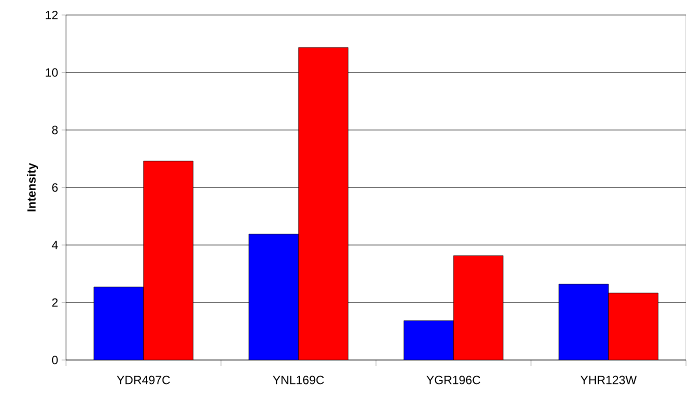 This screenshot has width=695, height=410. Describe the element at coordinates (608, 380) in the screenshot. I see `x-tick-label: YHR123W` at that location.